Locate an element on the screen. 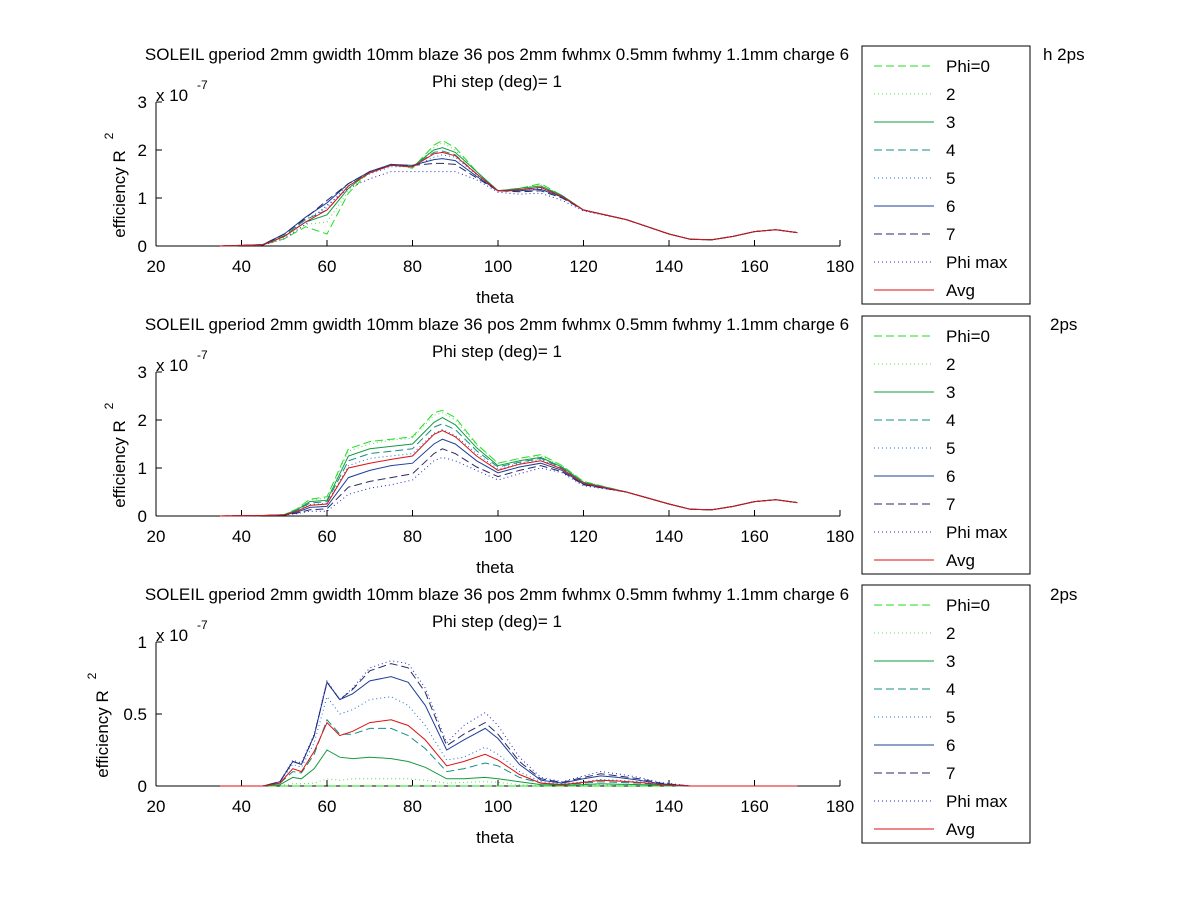 This screenshot has height=901, width=1200. chart-1-x-tick-label: 20 is located at coordinates (156, 266).